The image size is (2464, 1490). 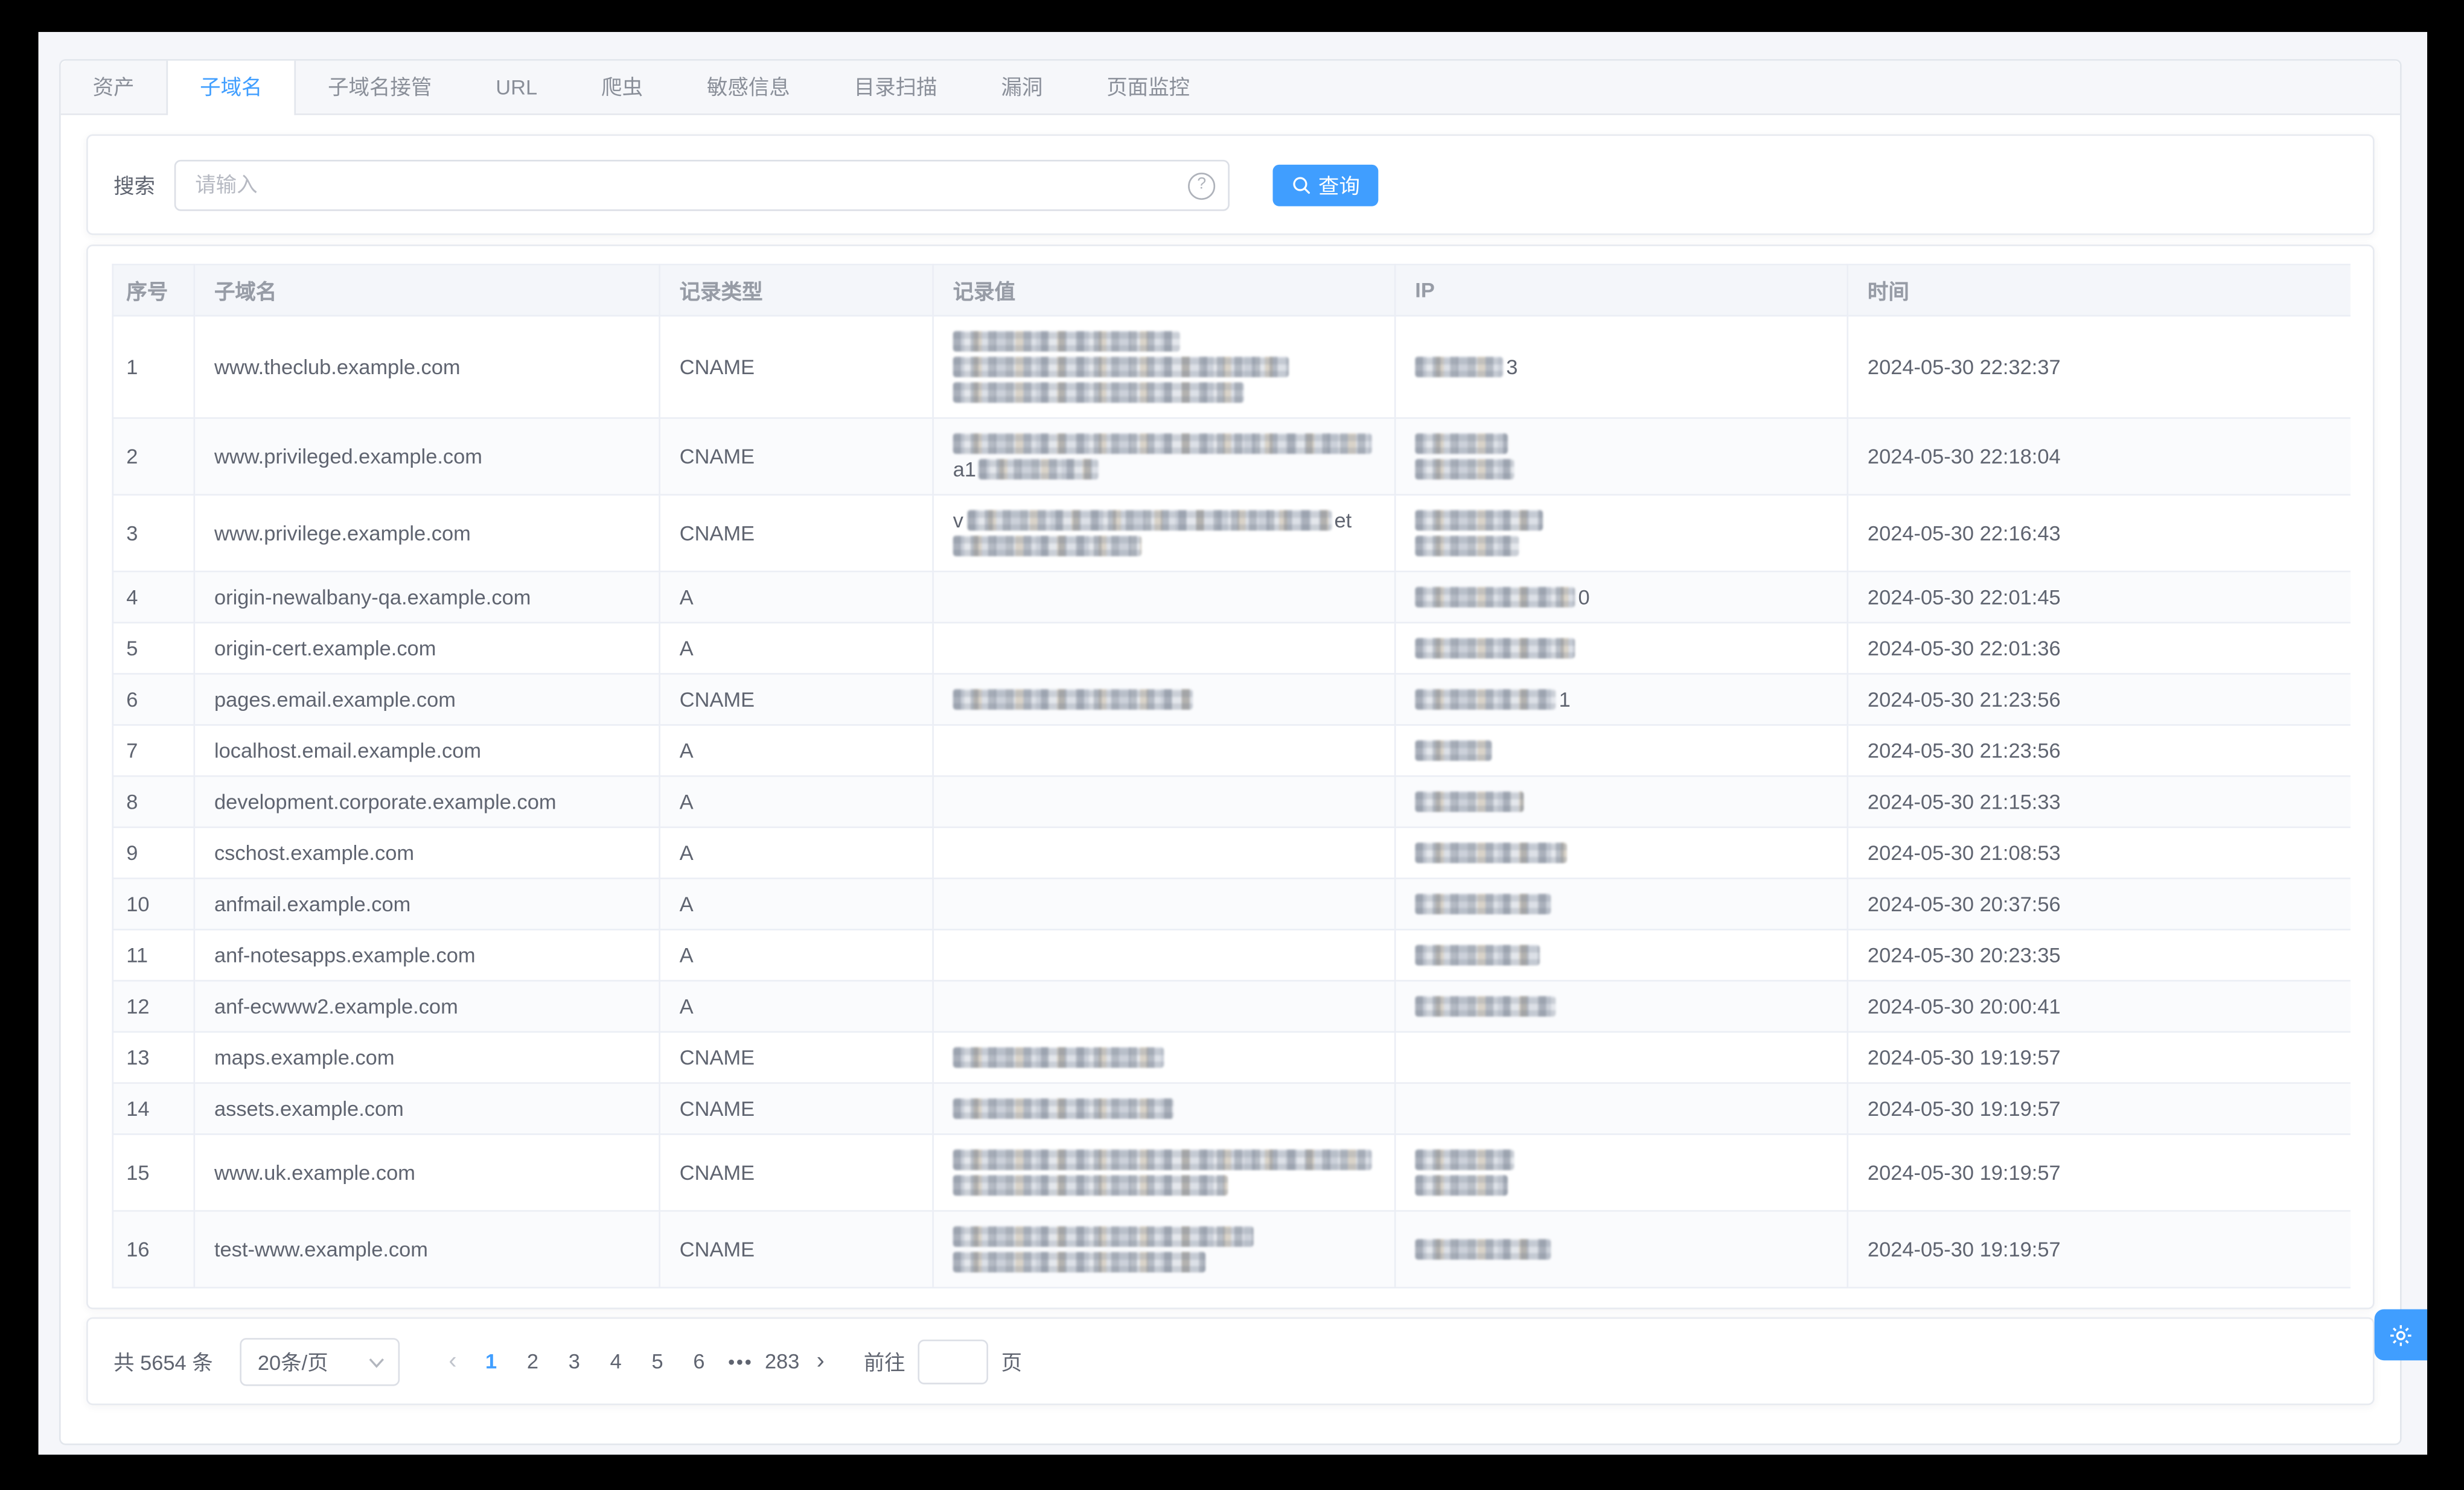 What do you see at coordinates (782, 1361) in the screenshot?
I see `page-number-283: 283` at bounding box center [782, 1361].